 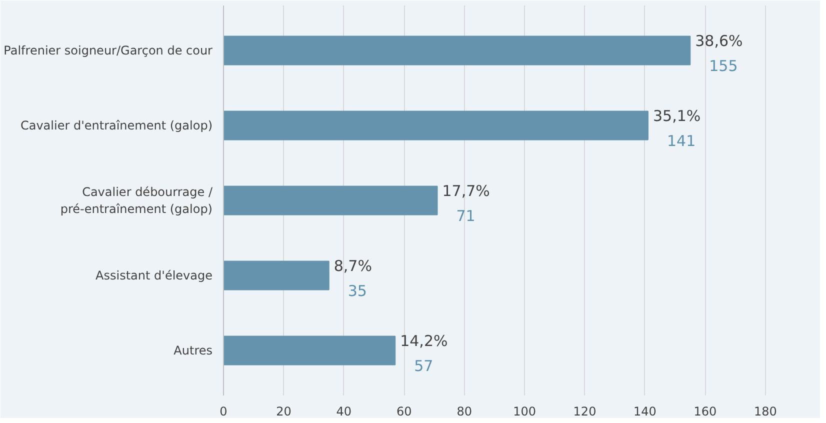 What do you see at coordinates (224, 411) in the screenshot?
I see `x-tick-label: 0` at bounding box center [224, 411].